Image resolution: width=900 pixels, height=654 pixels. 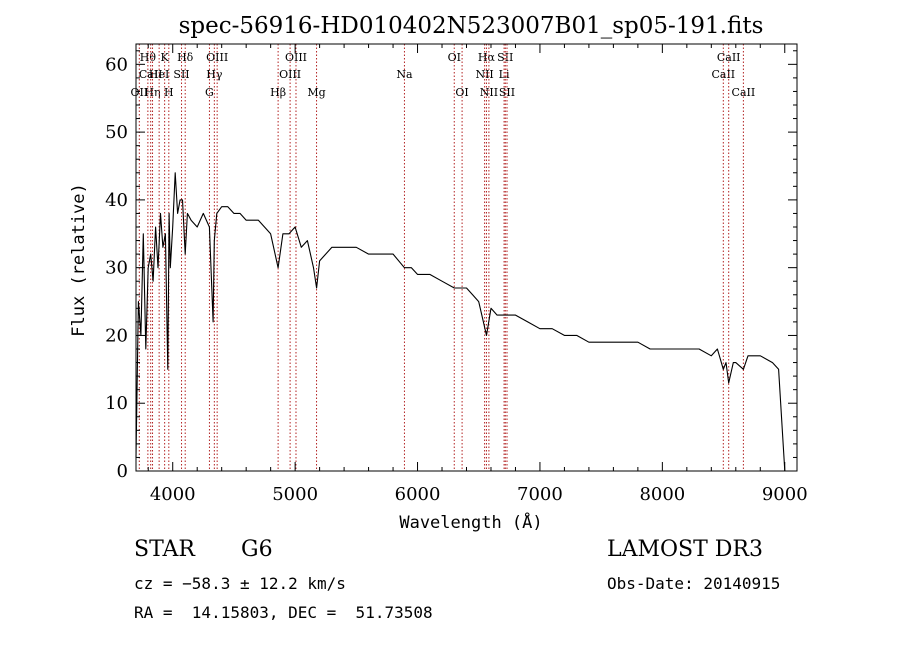 What do you see at coordinates (169, 92) in the screenshot?
I see `line-marker-label: H` at bounding box center [169, 92].